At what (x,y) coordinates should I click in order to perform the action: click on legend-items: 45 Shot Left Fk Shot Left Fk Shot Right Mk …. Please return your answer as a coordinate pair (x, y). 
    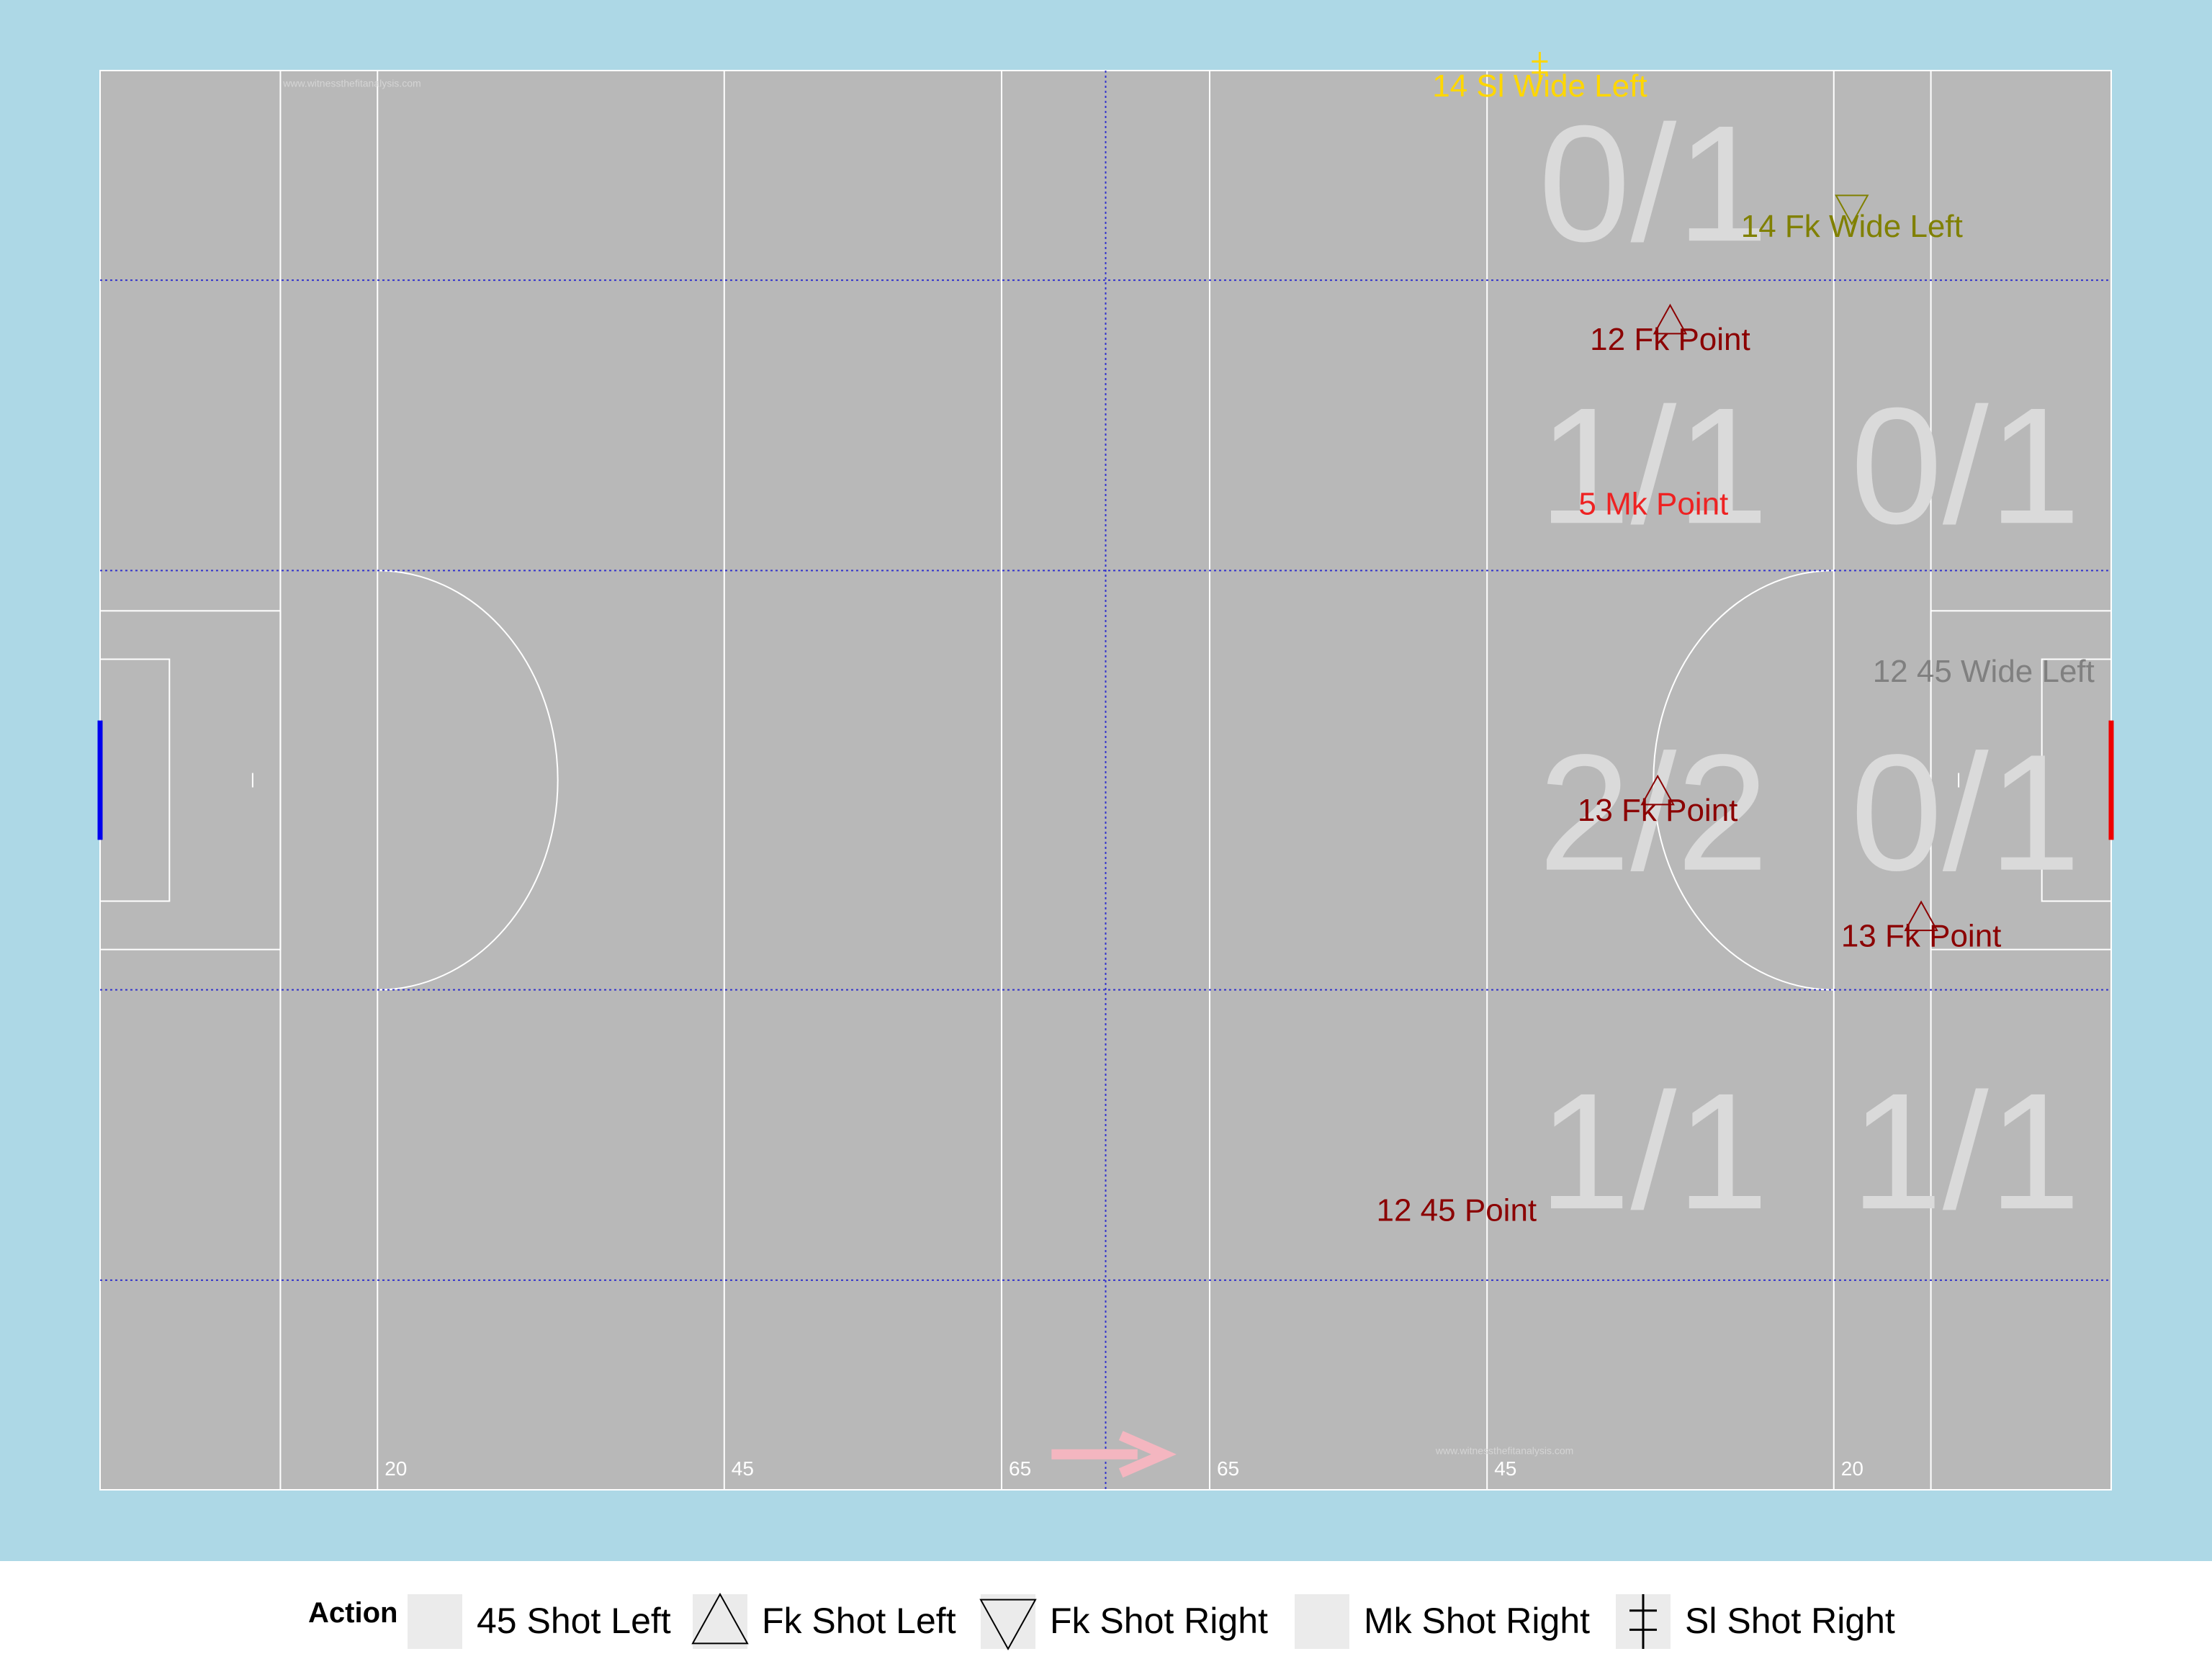
    Looking at the image, I should click on (1152, 1622).